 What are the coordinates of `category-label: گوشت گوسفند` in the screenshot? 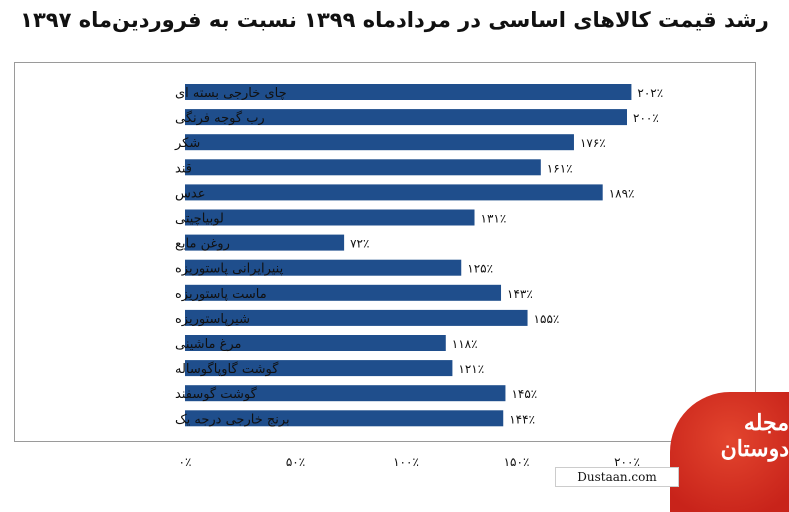 It's located at (216, 394).